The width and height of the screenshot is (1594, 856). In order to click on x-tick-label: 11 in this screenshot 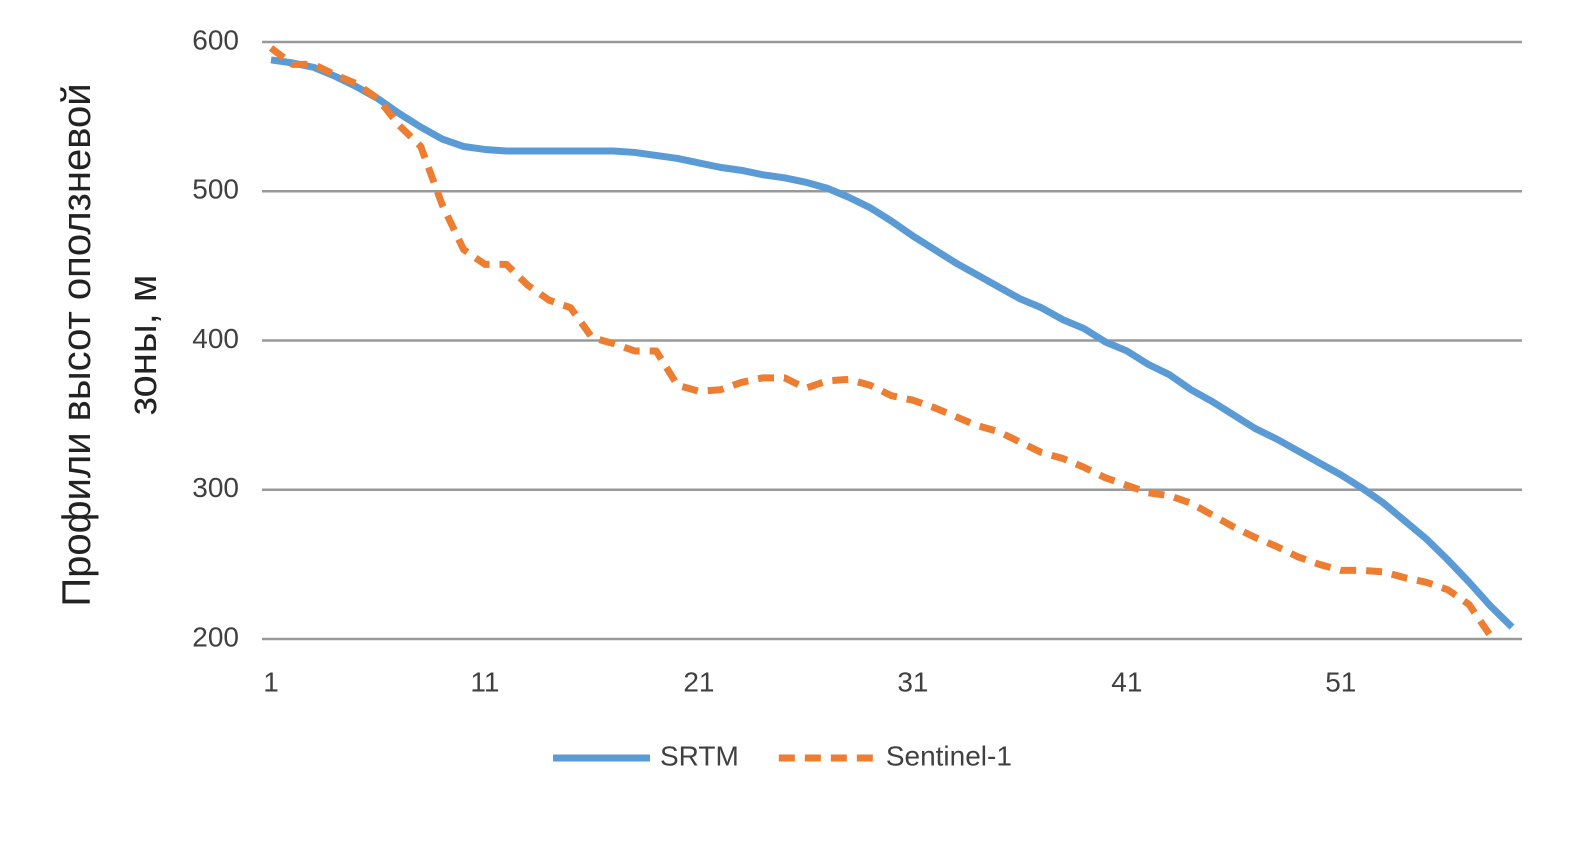, I will do `click(484, 681)`.